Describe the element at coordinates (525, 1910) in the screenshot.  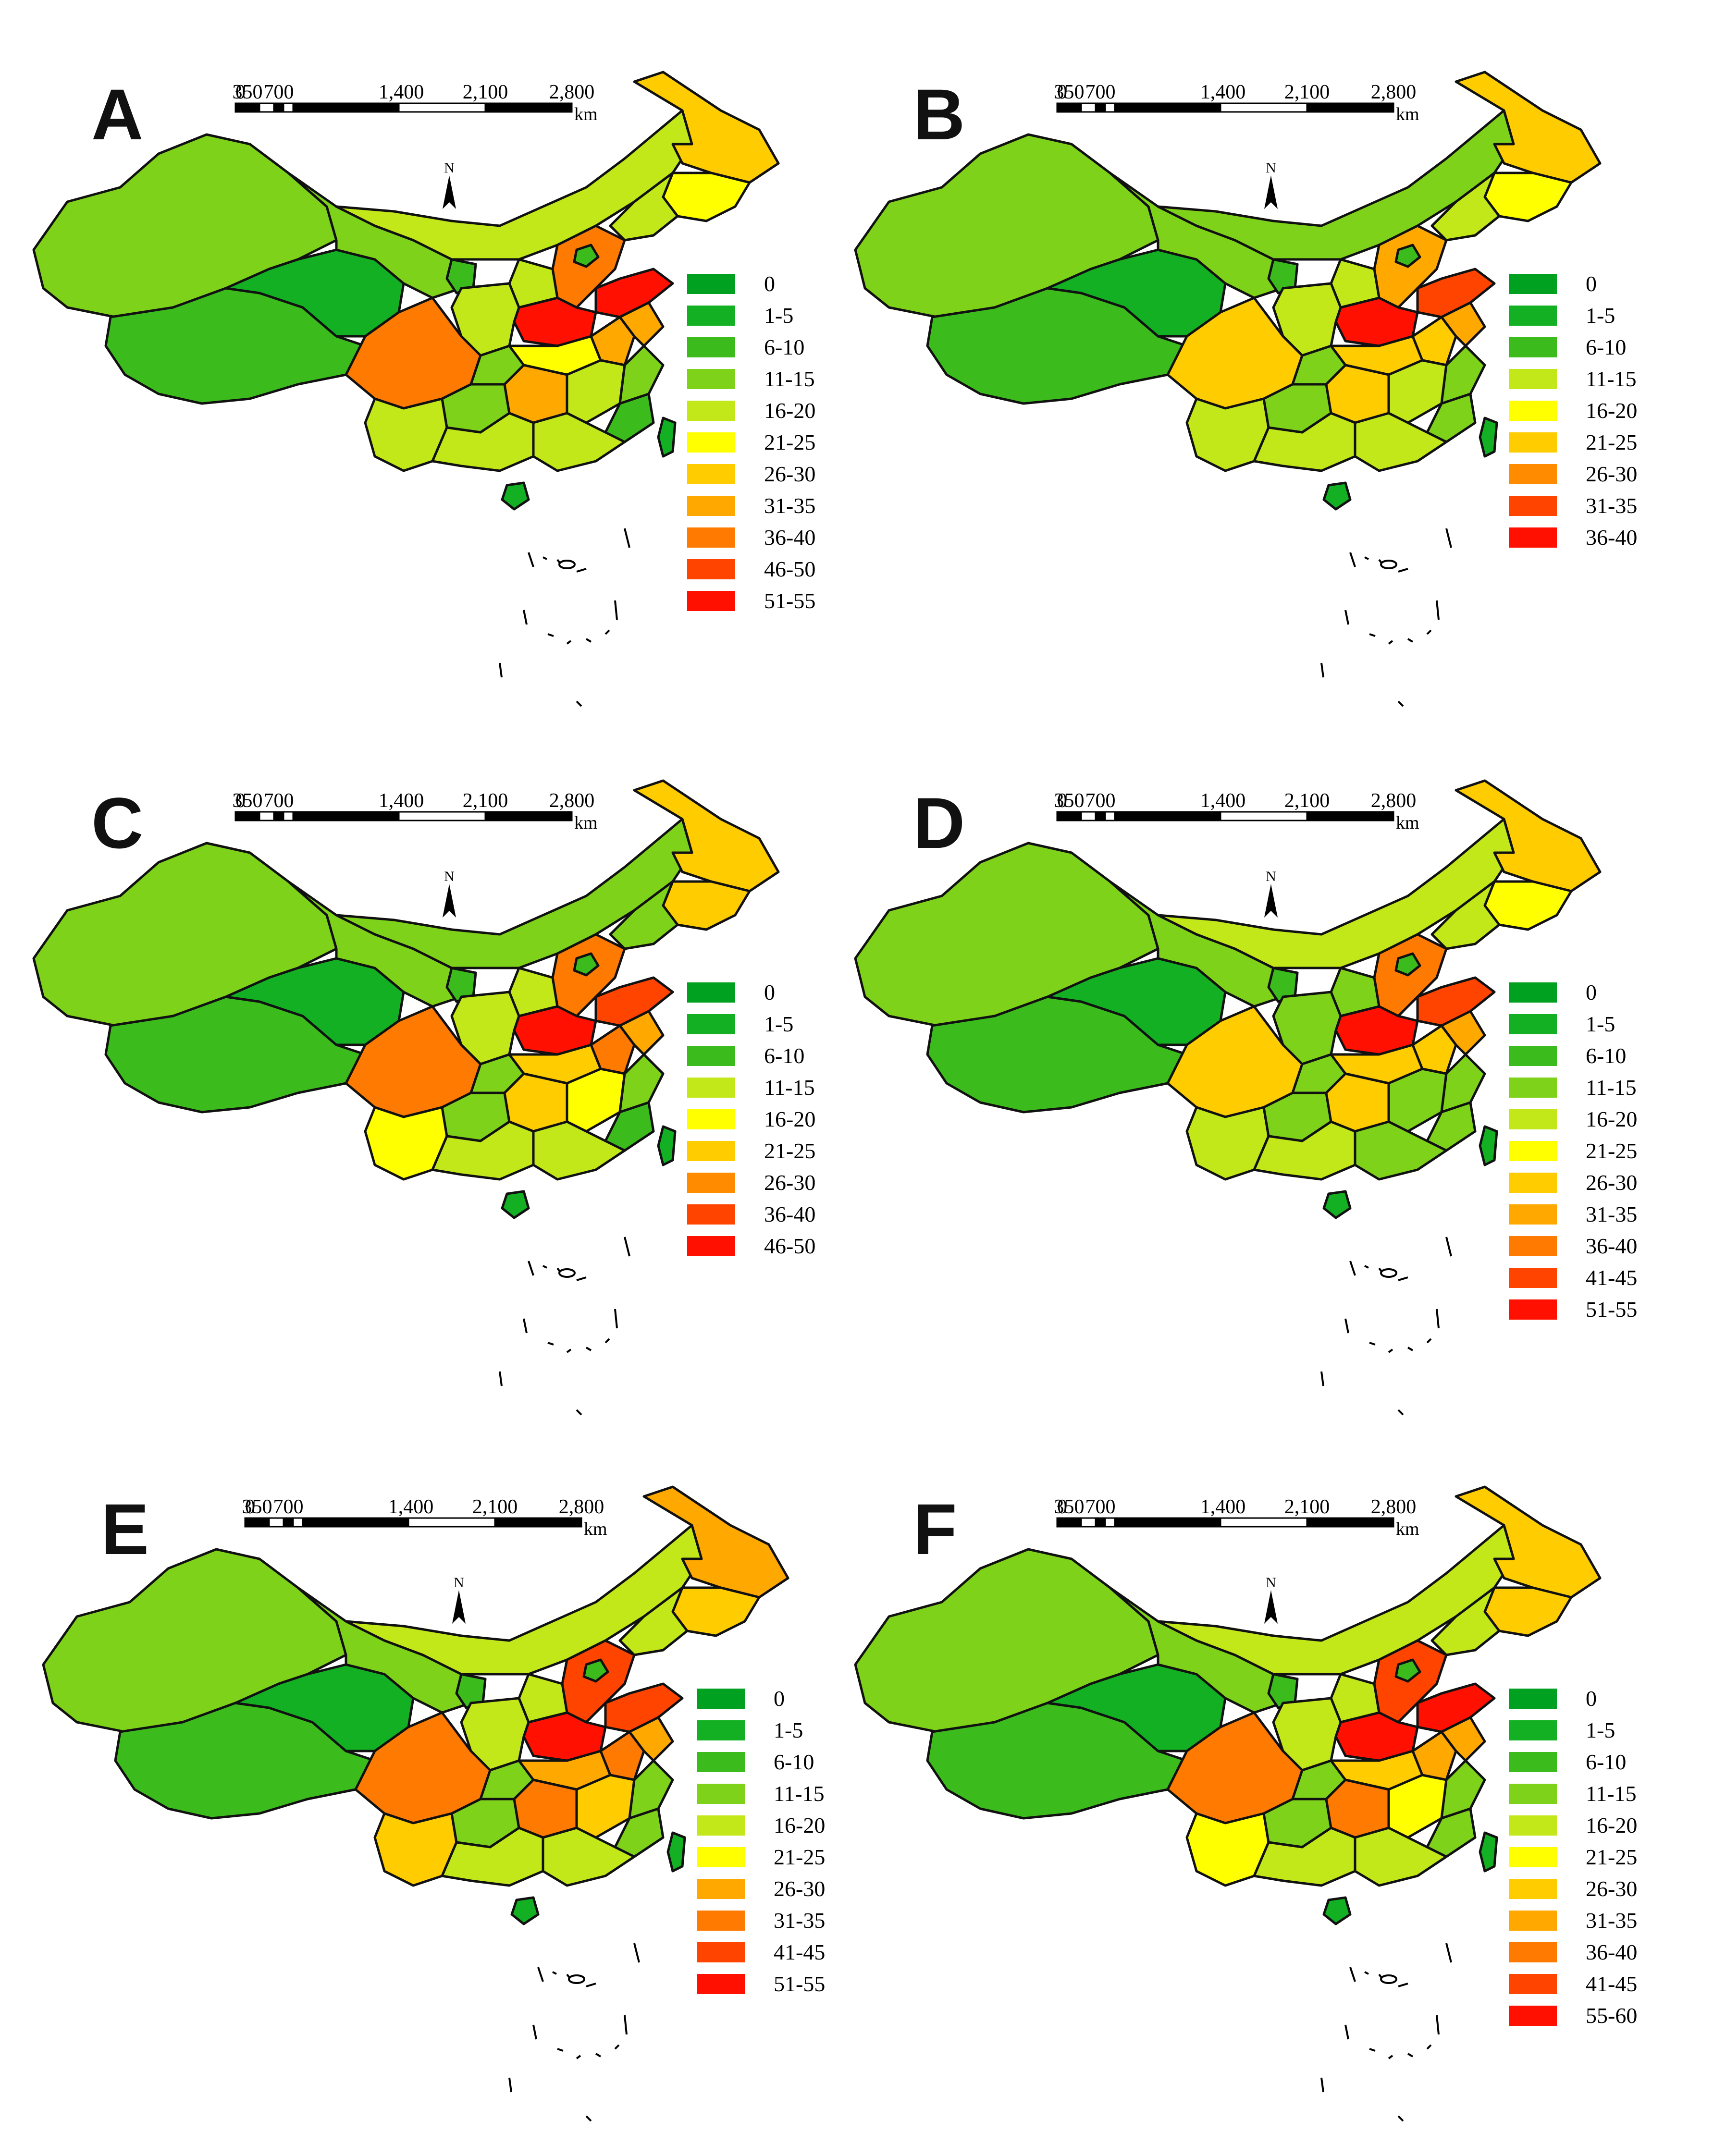
I see `region-hainan` at that location.